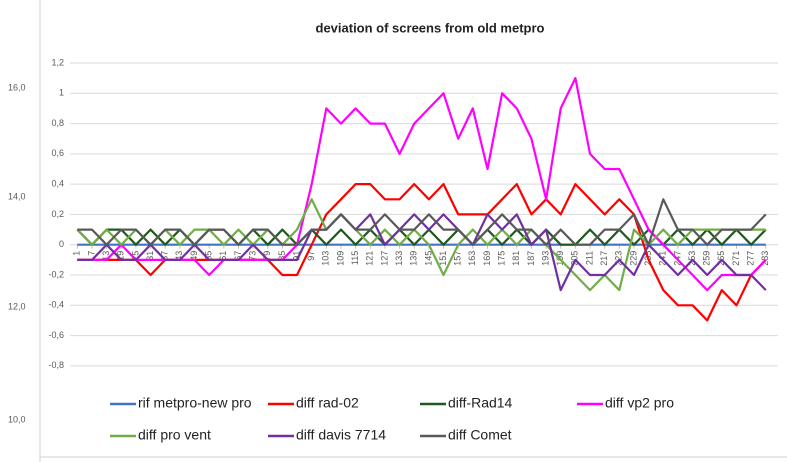 This screenshot has width=787, height=462. I want to click on x-tick-label: 91, so click(296, 256).